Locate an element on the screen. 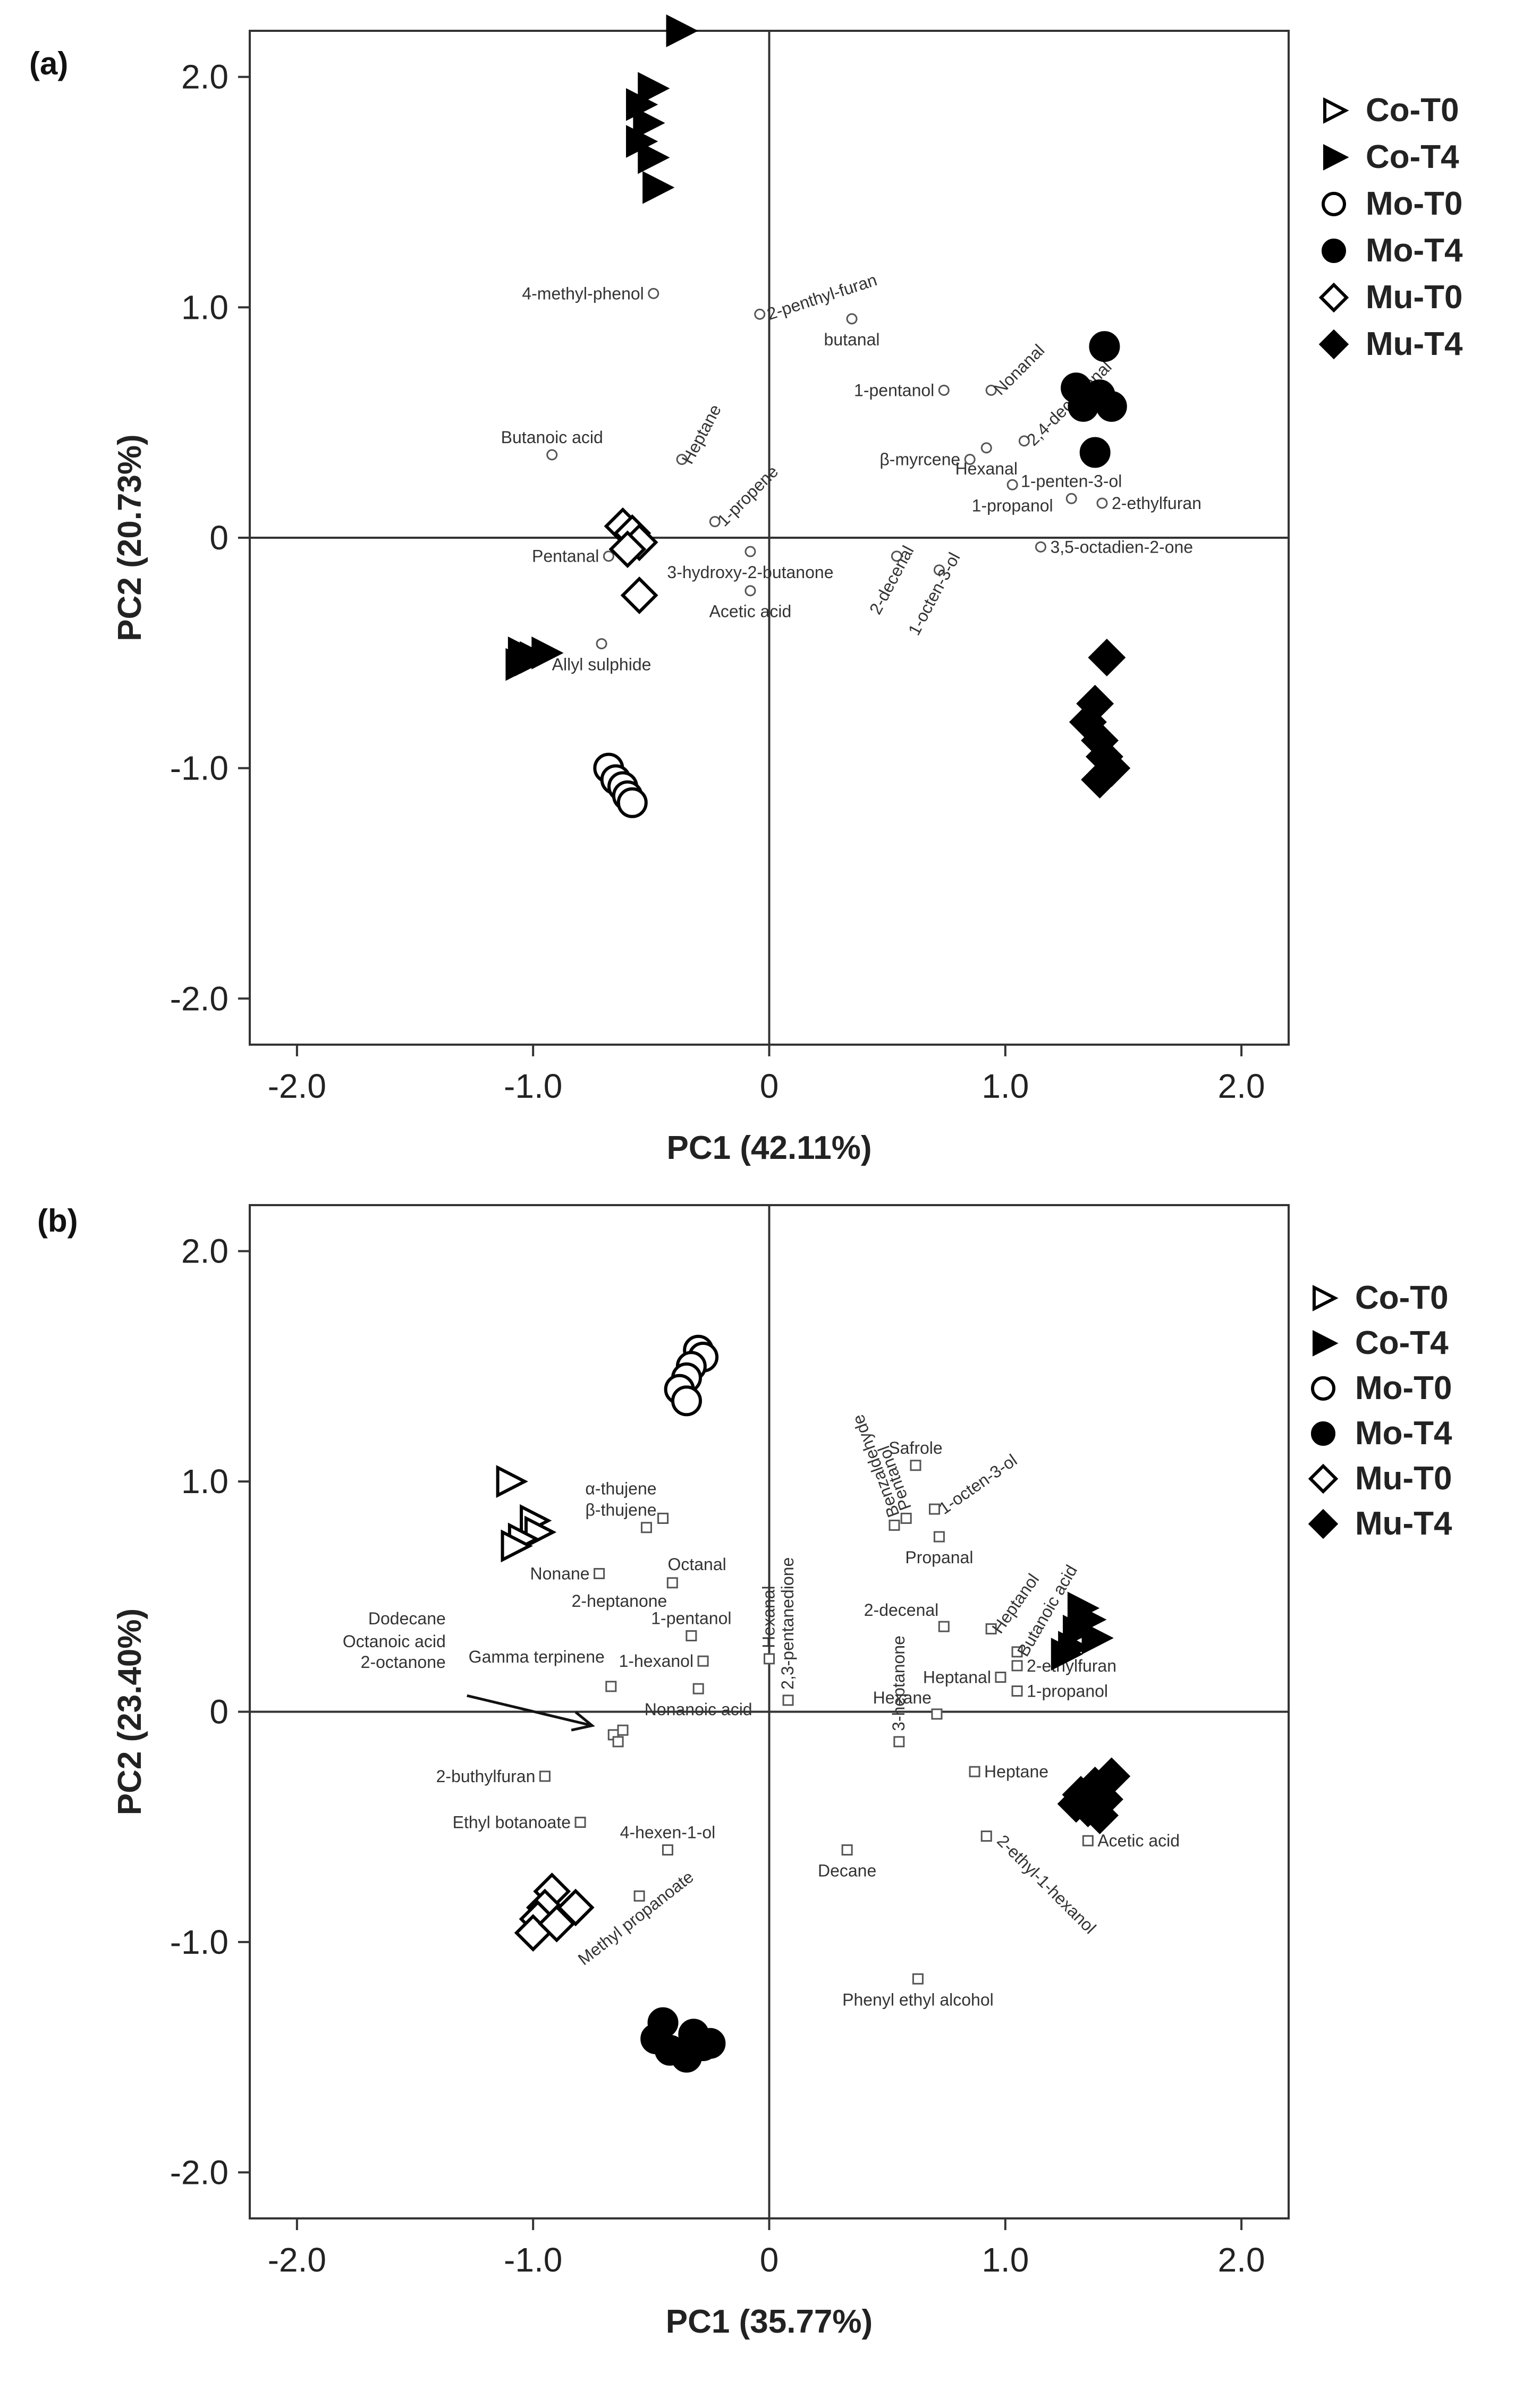 Image resolution: width=1540 pixels, height=2381 pixels. variable-label: 1-octen-3-ol is located at coordinates (934, 594).